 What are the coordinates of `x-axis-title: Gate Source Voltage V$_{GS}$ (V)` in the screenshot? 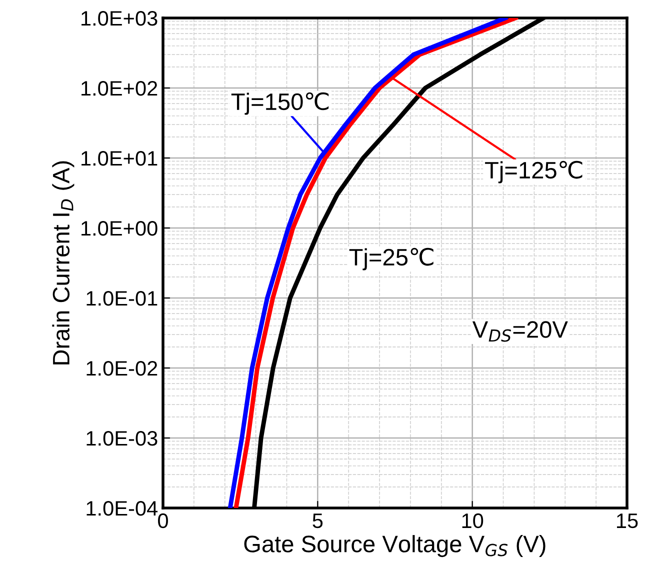 It's located at (395, 546).